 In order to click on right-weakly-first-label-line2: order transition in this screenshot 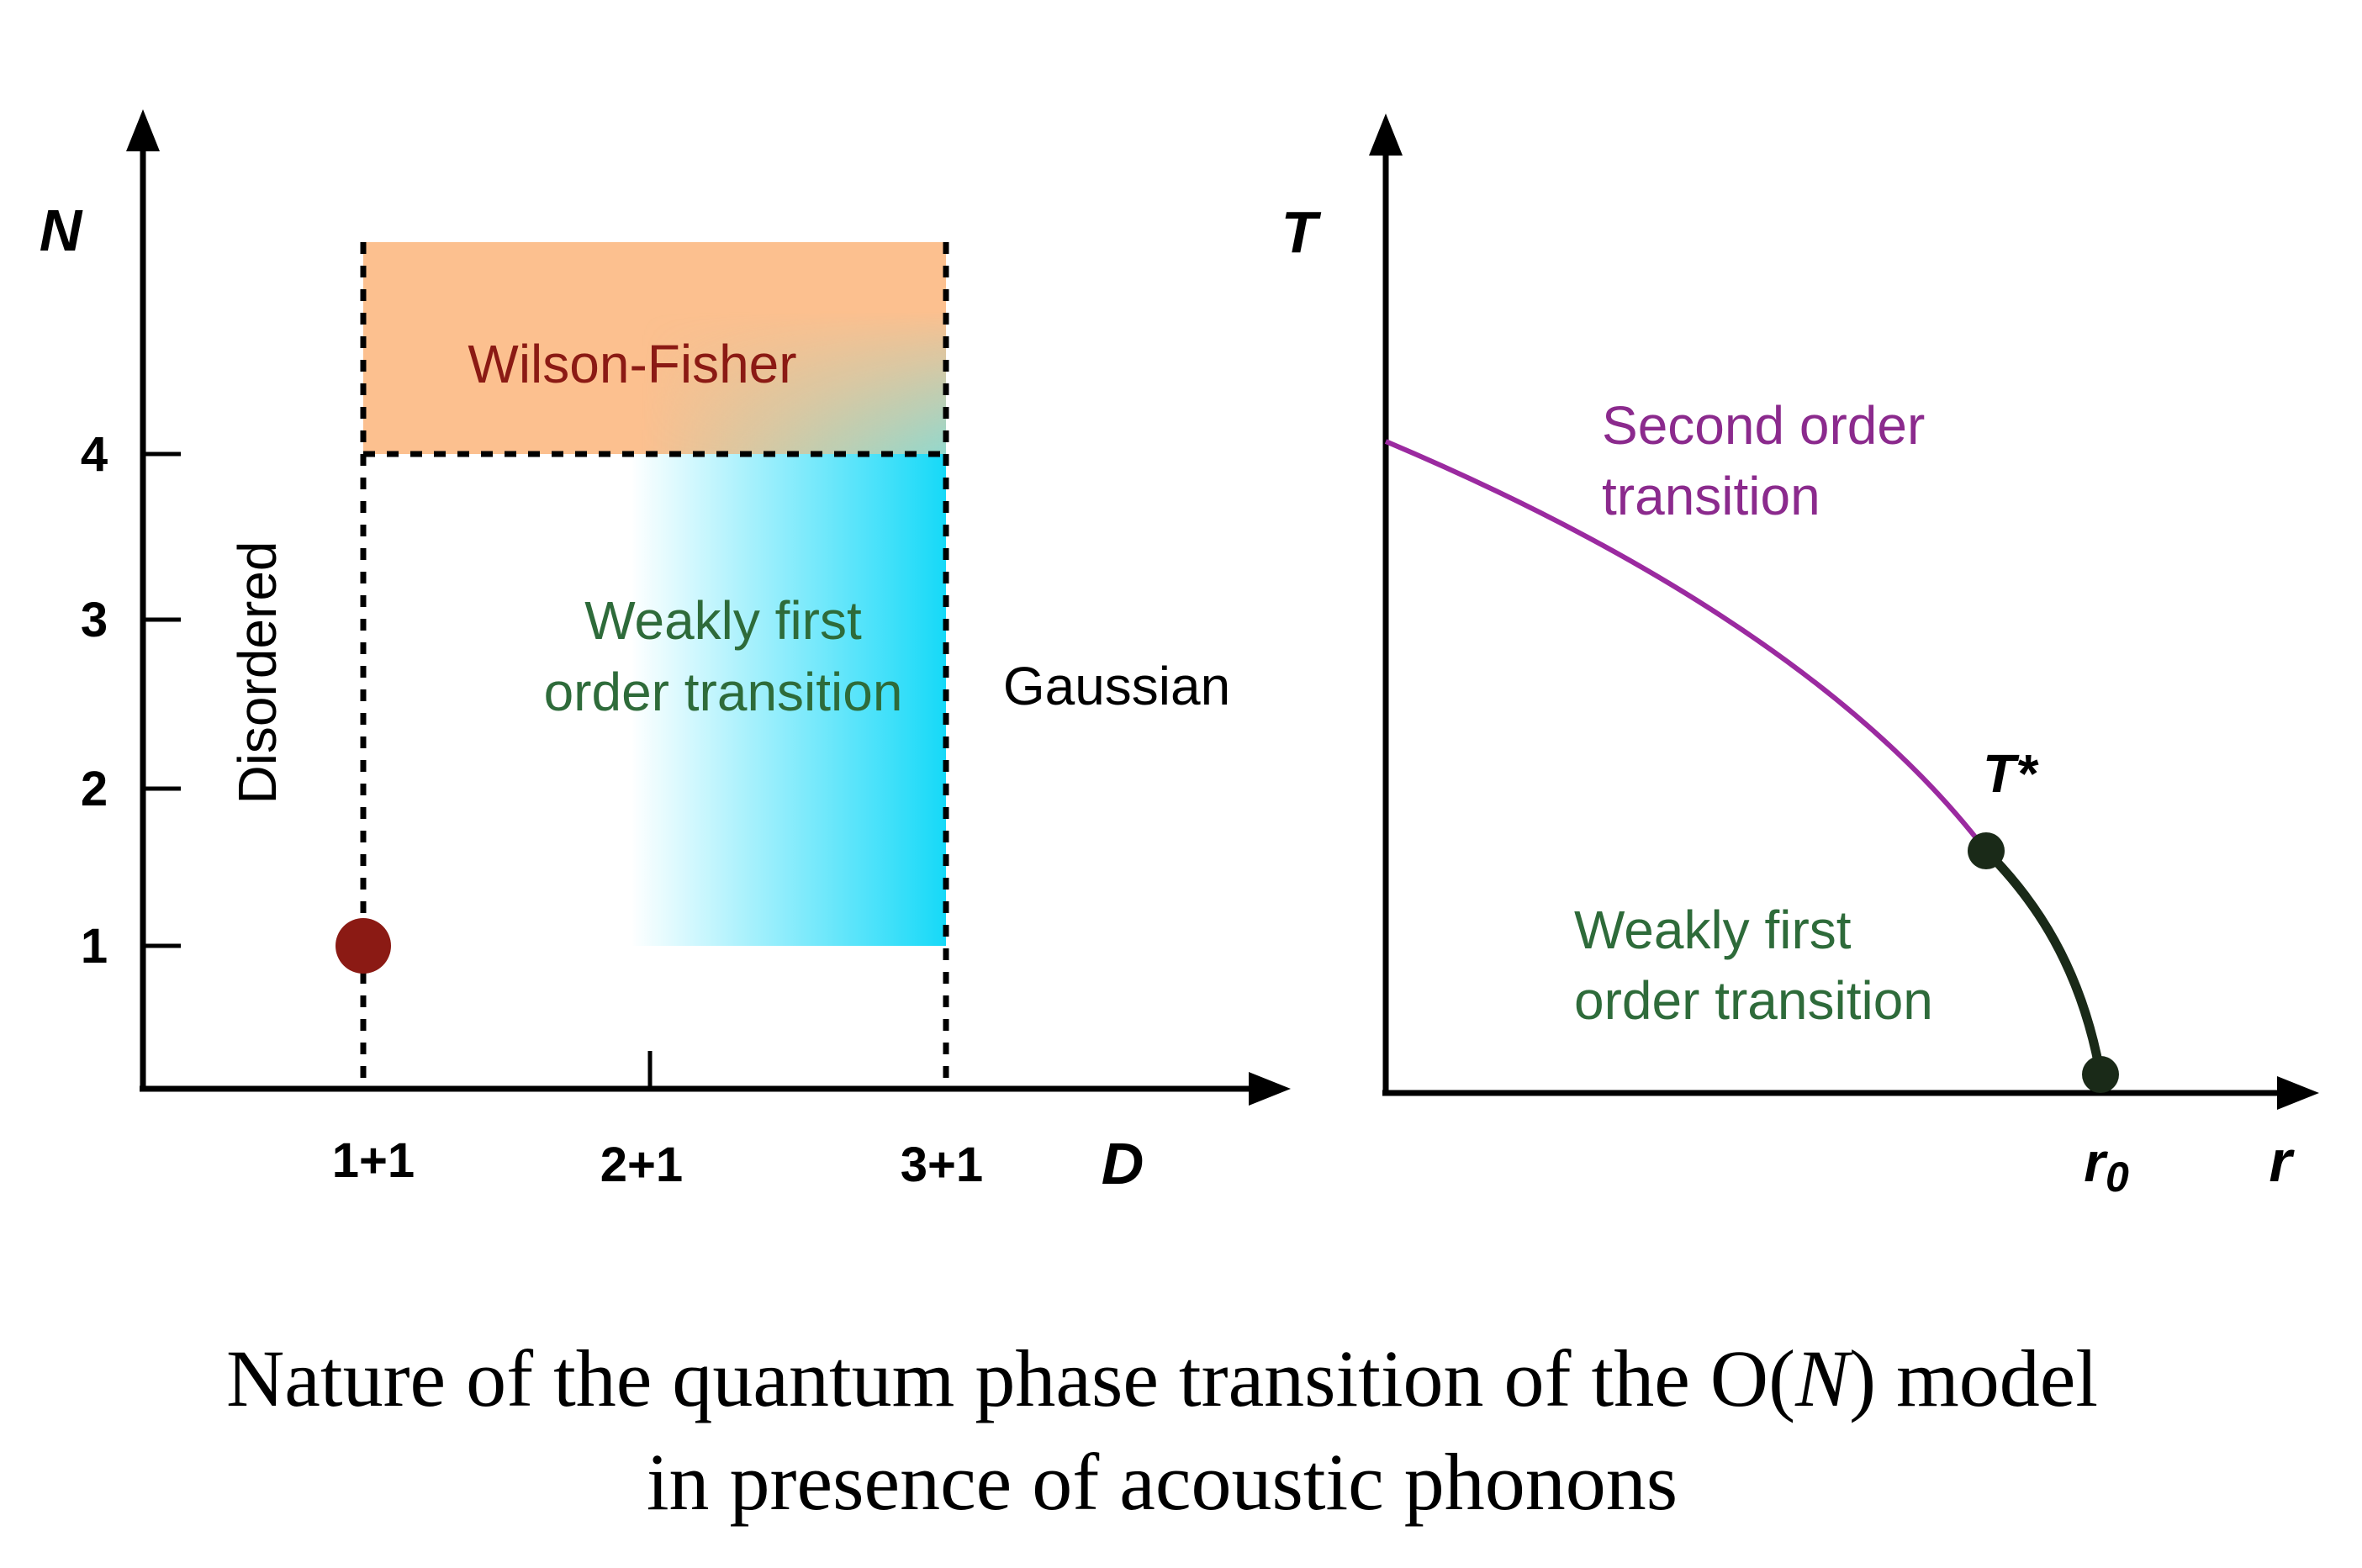, I will do `click(1753, 1000)`.